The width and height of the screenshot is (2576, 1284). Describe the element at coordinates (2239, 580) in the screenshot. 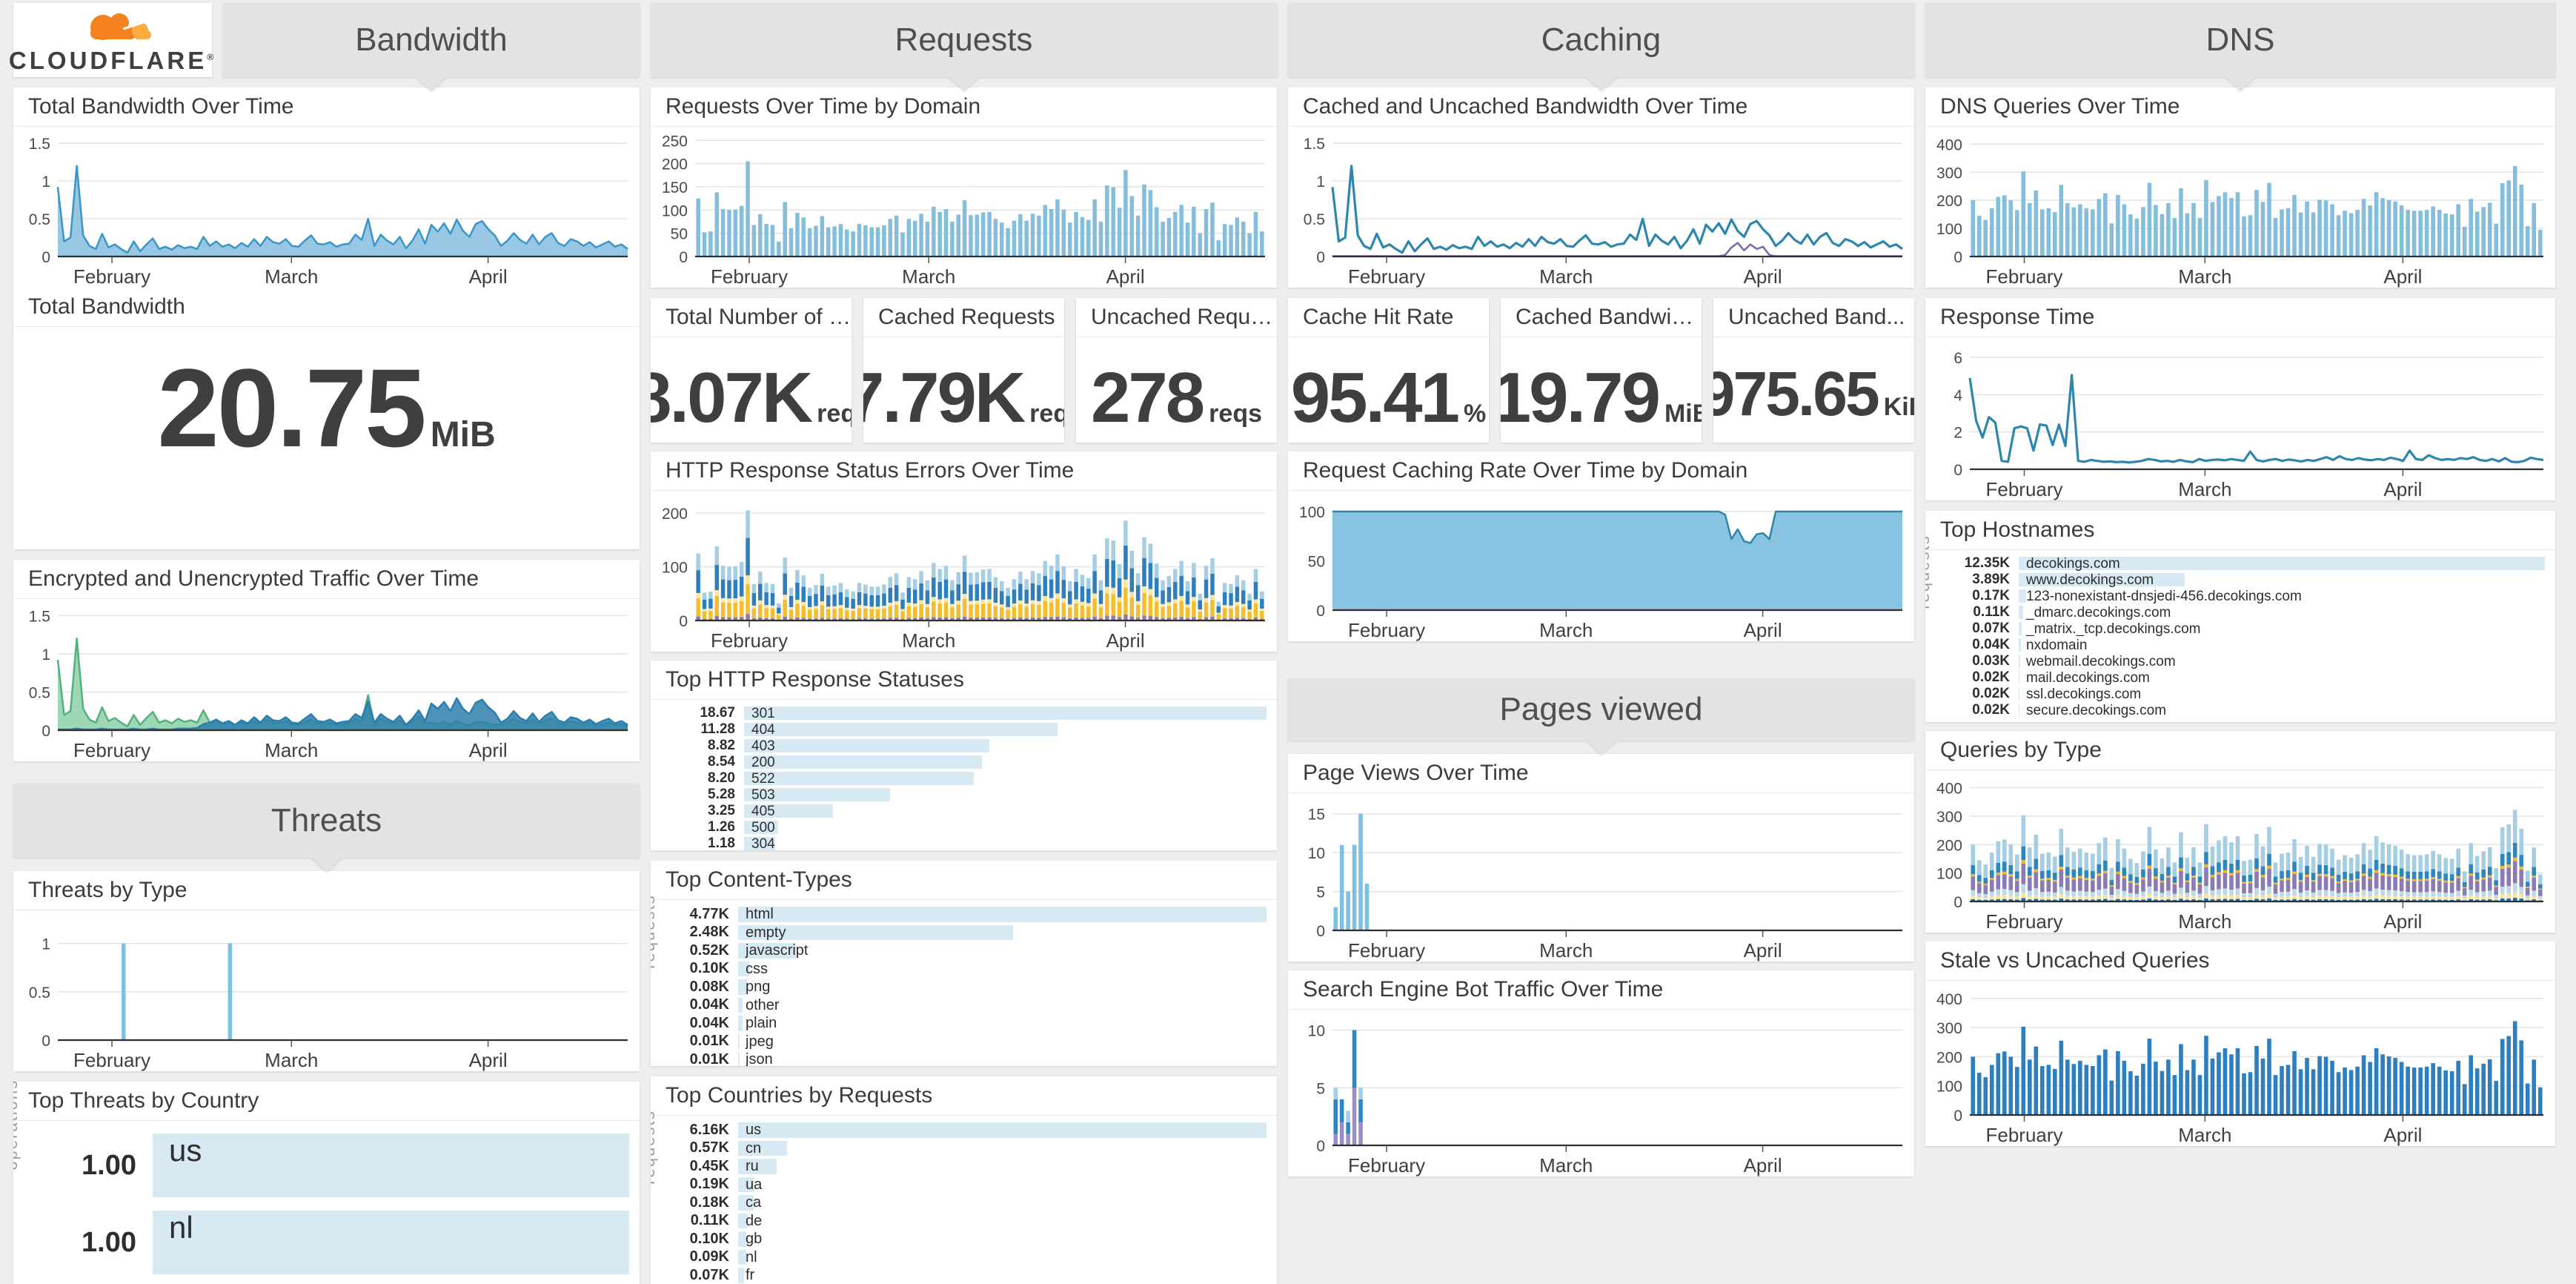

I see `list-item: 3.89K www.decokings.com` at that location.